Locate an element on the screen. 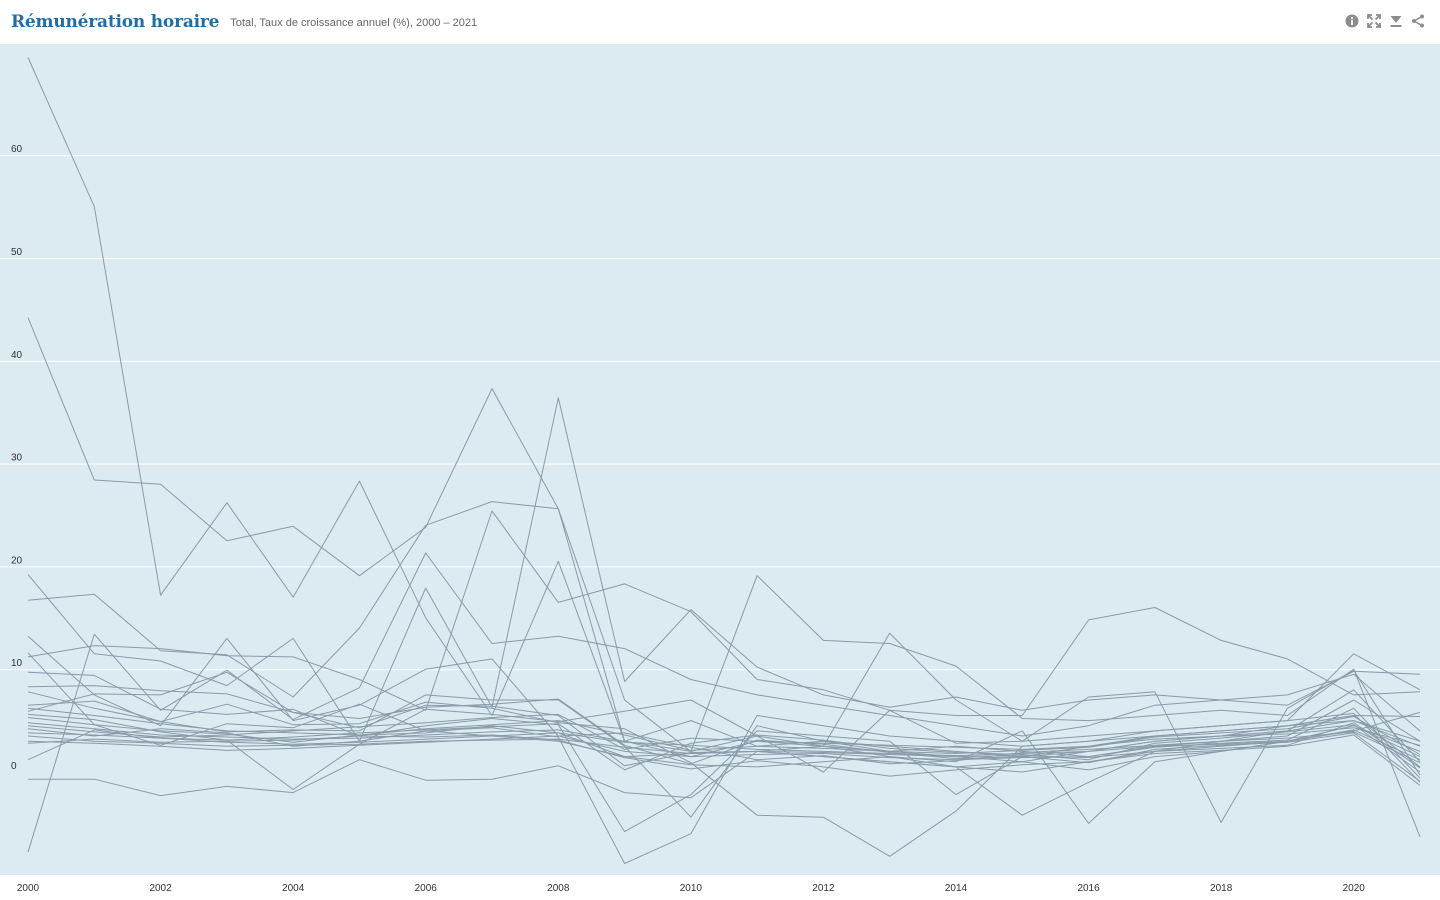  y-tick-label: 50 is located at coordinates (17, 252).